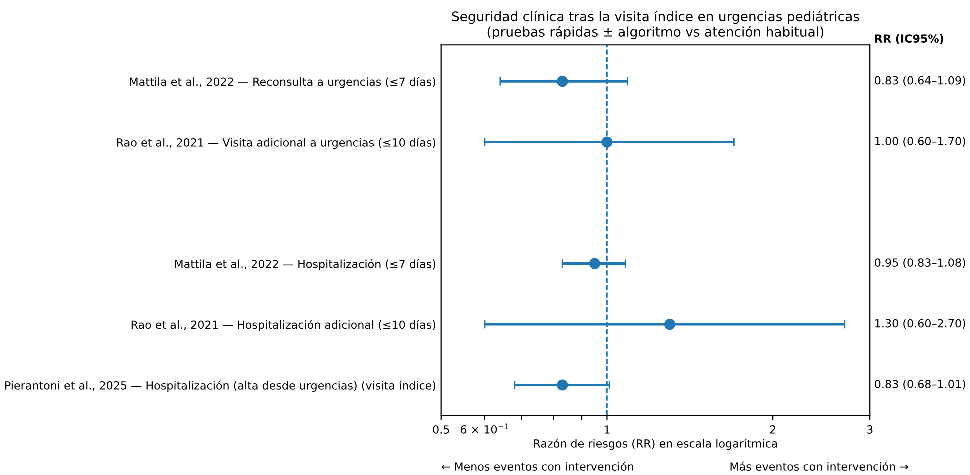 The image size is (970, 475). I want to click on y-tick-label: Mattila et al., 2022 — Hospitalización (≤7 días), so click(305, 265).